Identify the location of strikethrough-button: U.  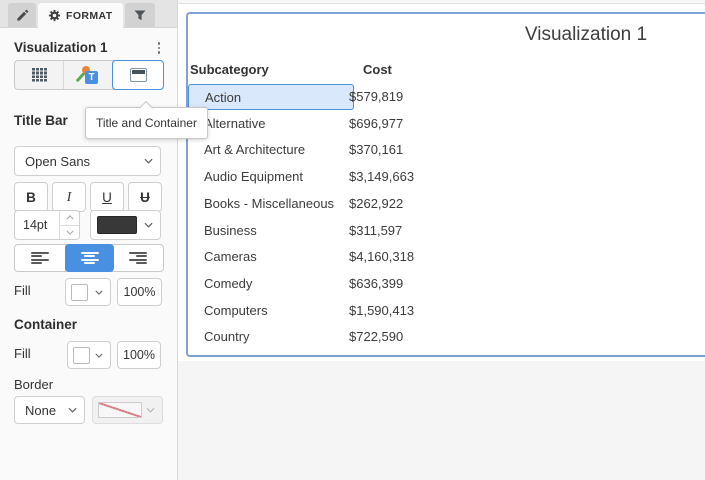
(145, 197).